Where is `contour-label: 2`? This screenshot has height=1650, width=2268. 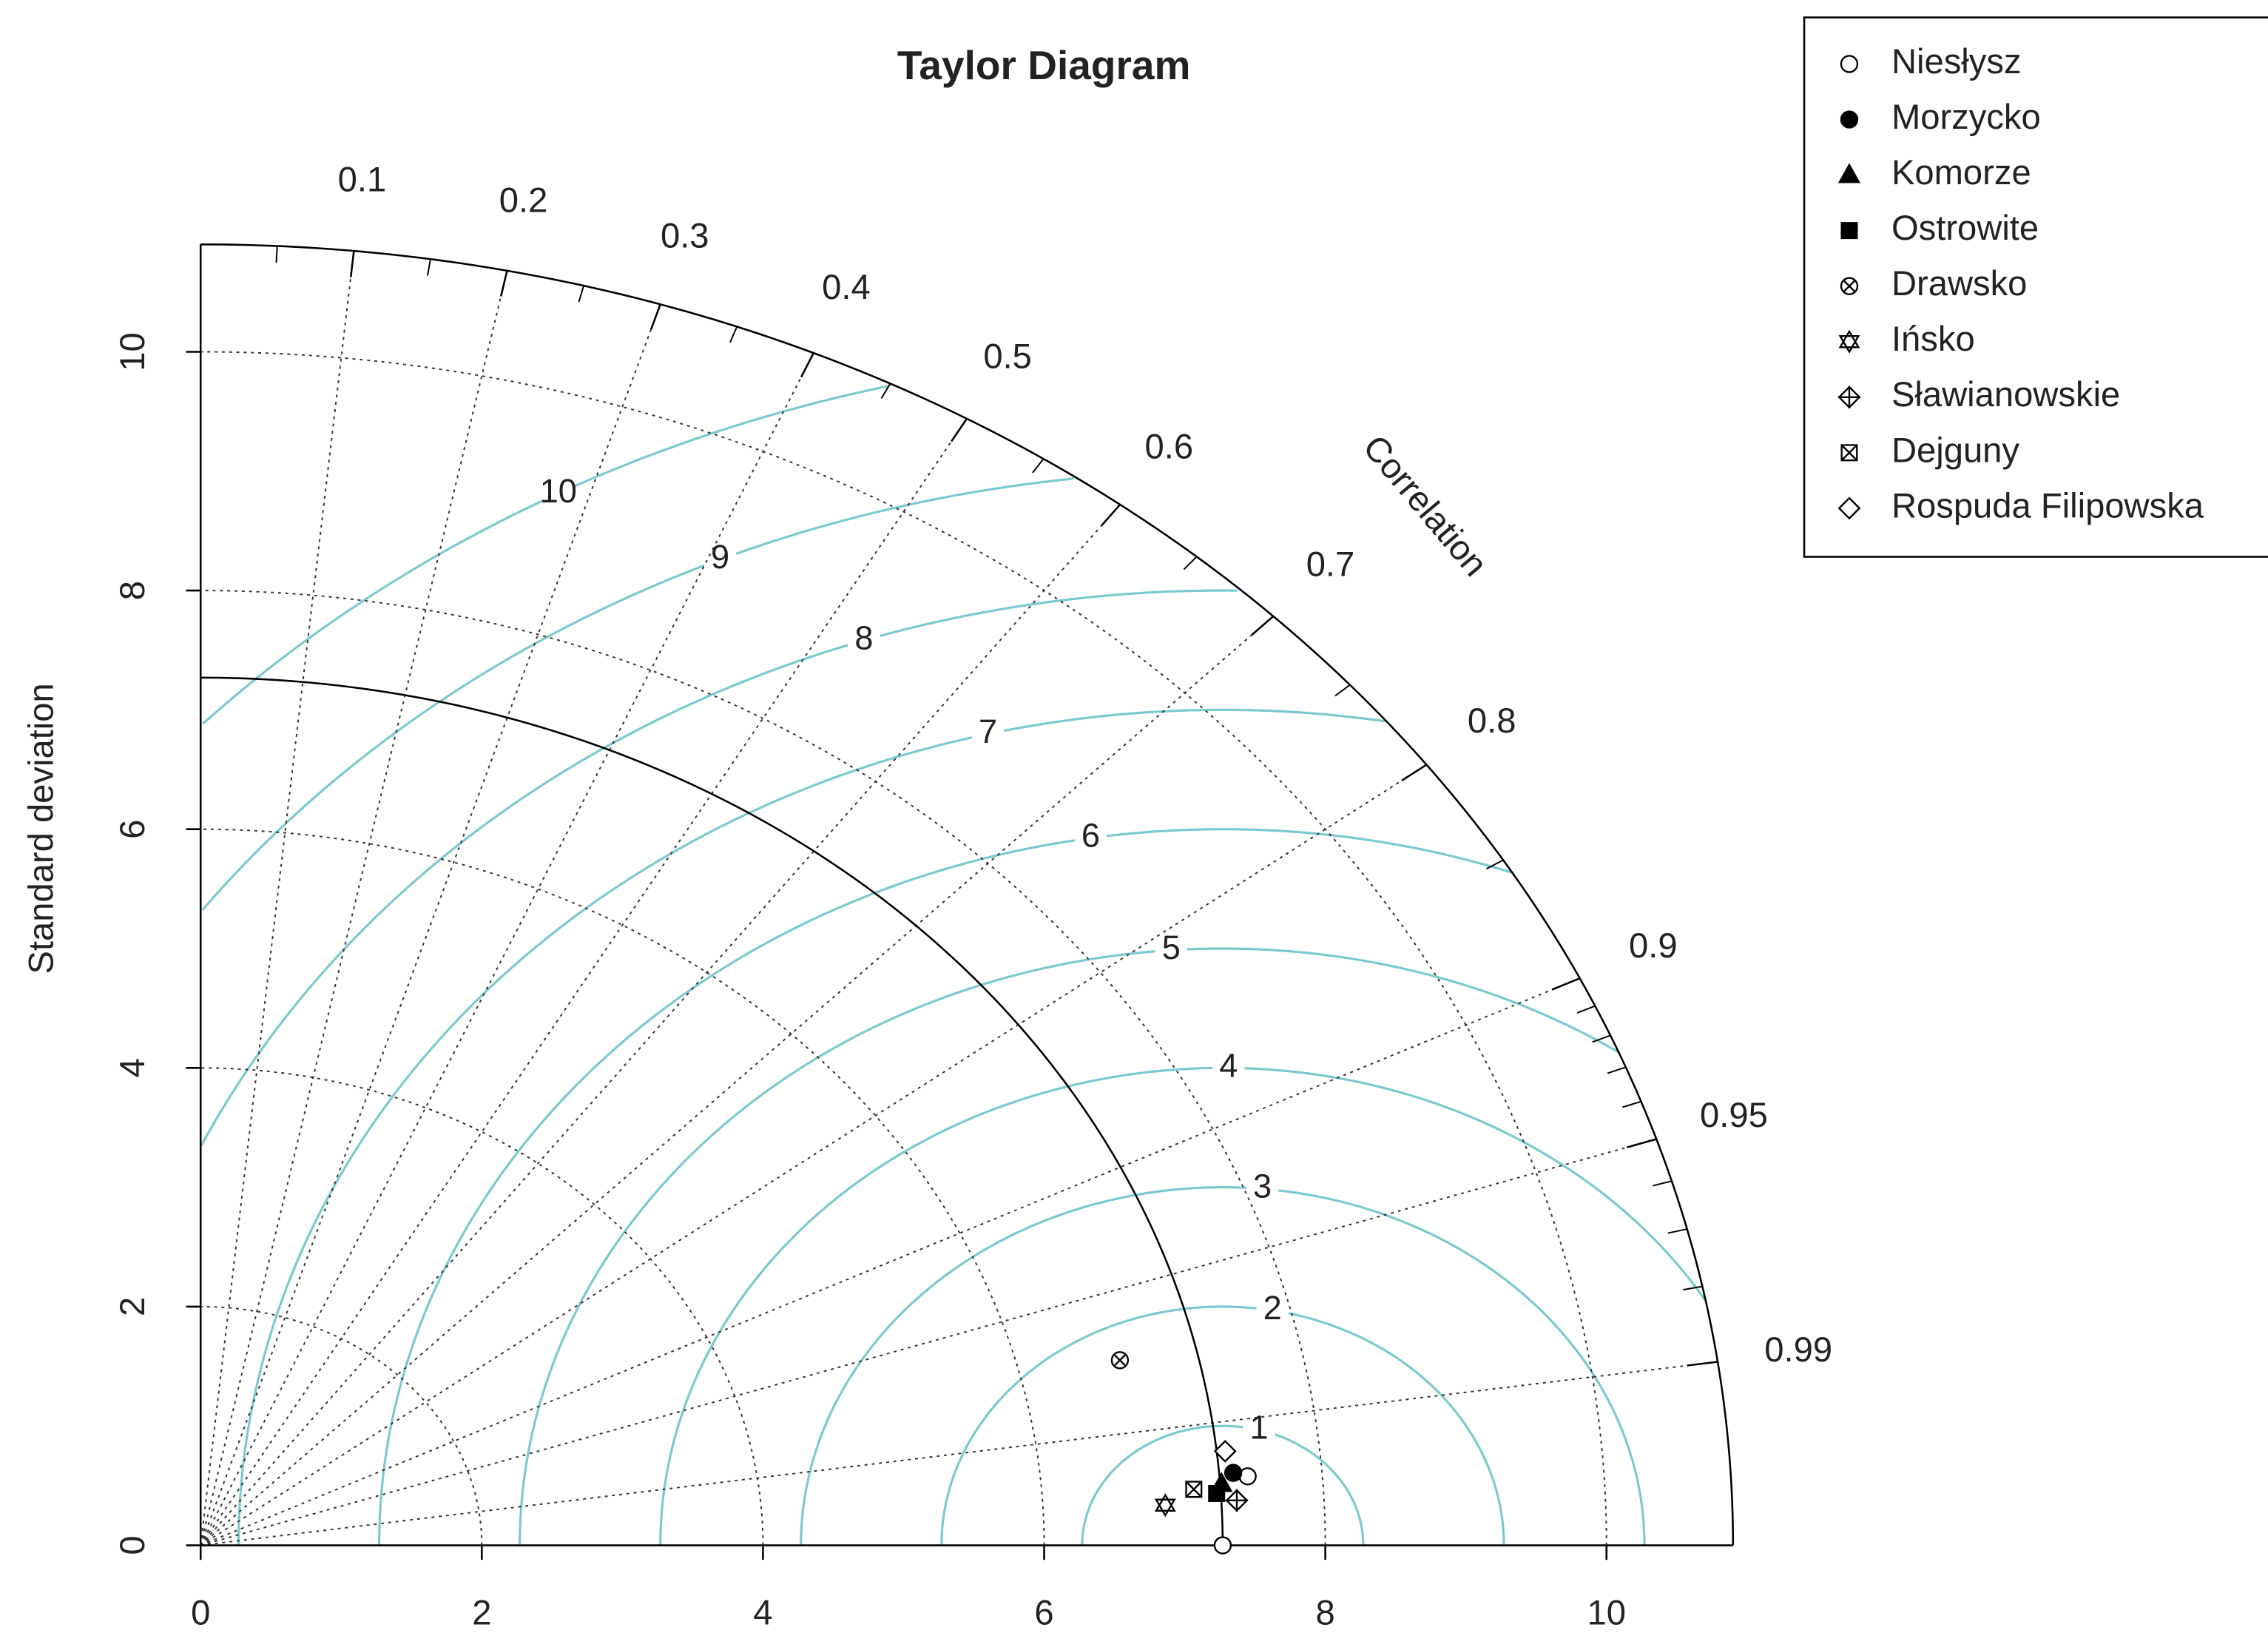 contour-label: 2 is located at coordinates (1272, 1308).